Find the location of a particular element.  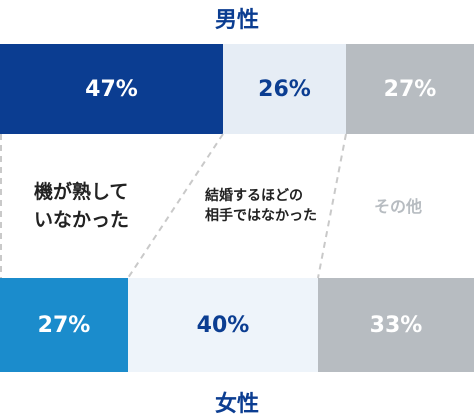

category-label-2-line-2: 相手ではなかった is located at coordinates (261, 216).